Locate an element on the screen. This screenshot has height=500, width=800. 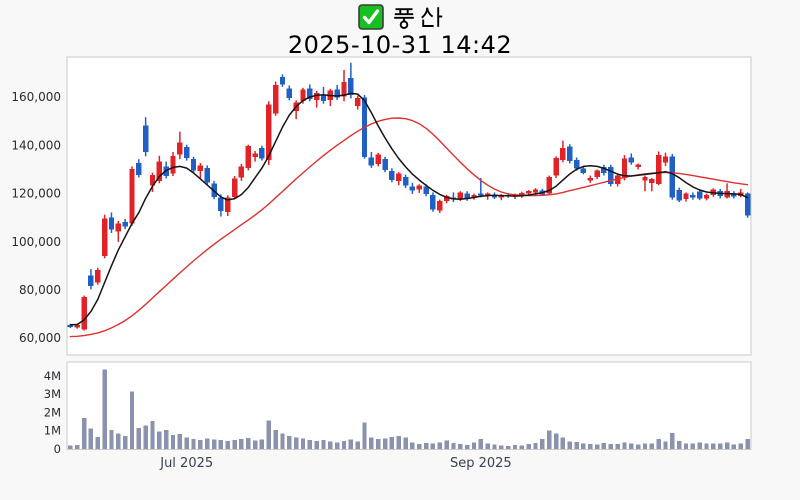
stock-title-row: 풍산 is located at coordinates (400, 17).